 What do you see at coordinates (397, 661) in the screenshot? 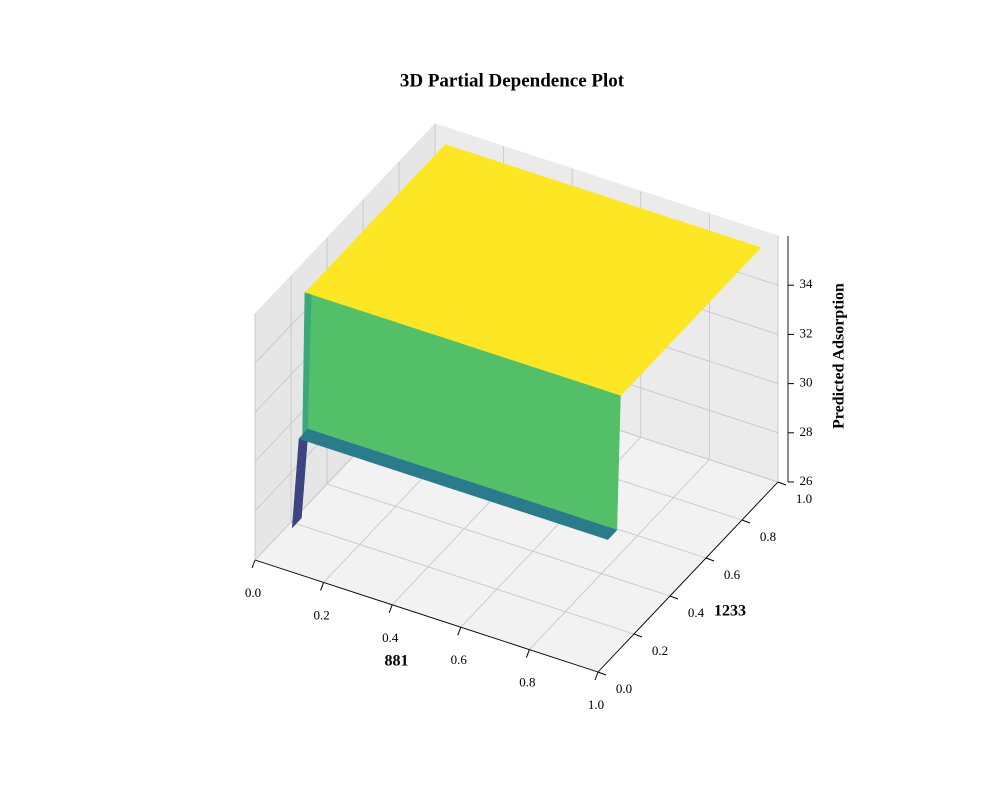
I see `x-axis-label: 881` at bounding box center [397, 661].